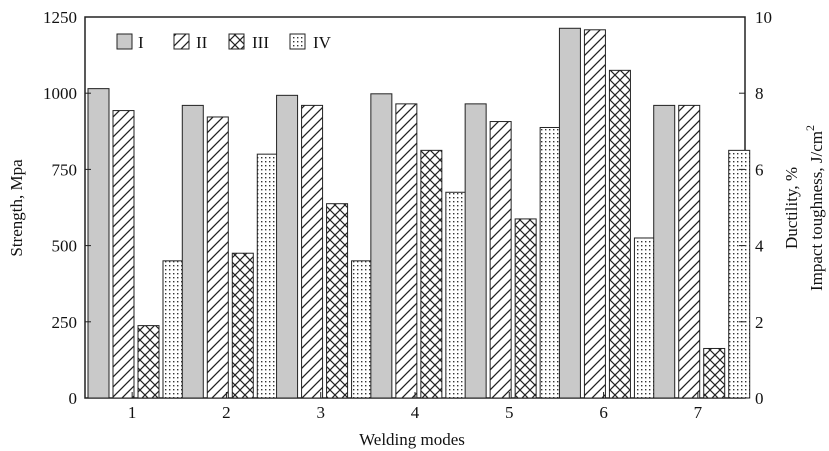  I want to click on y-tick-label-right: 8, so click(759, 93).